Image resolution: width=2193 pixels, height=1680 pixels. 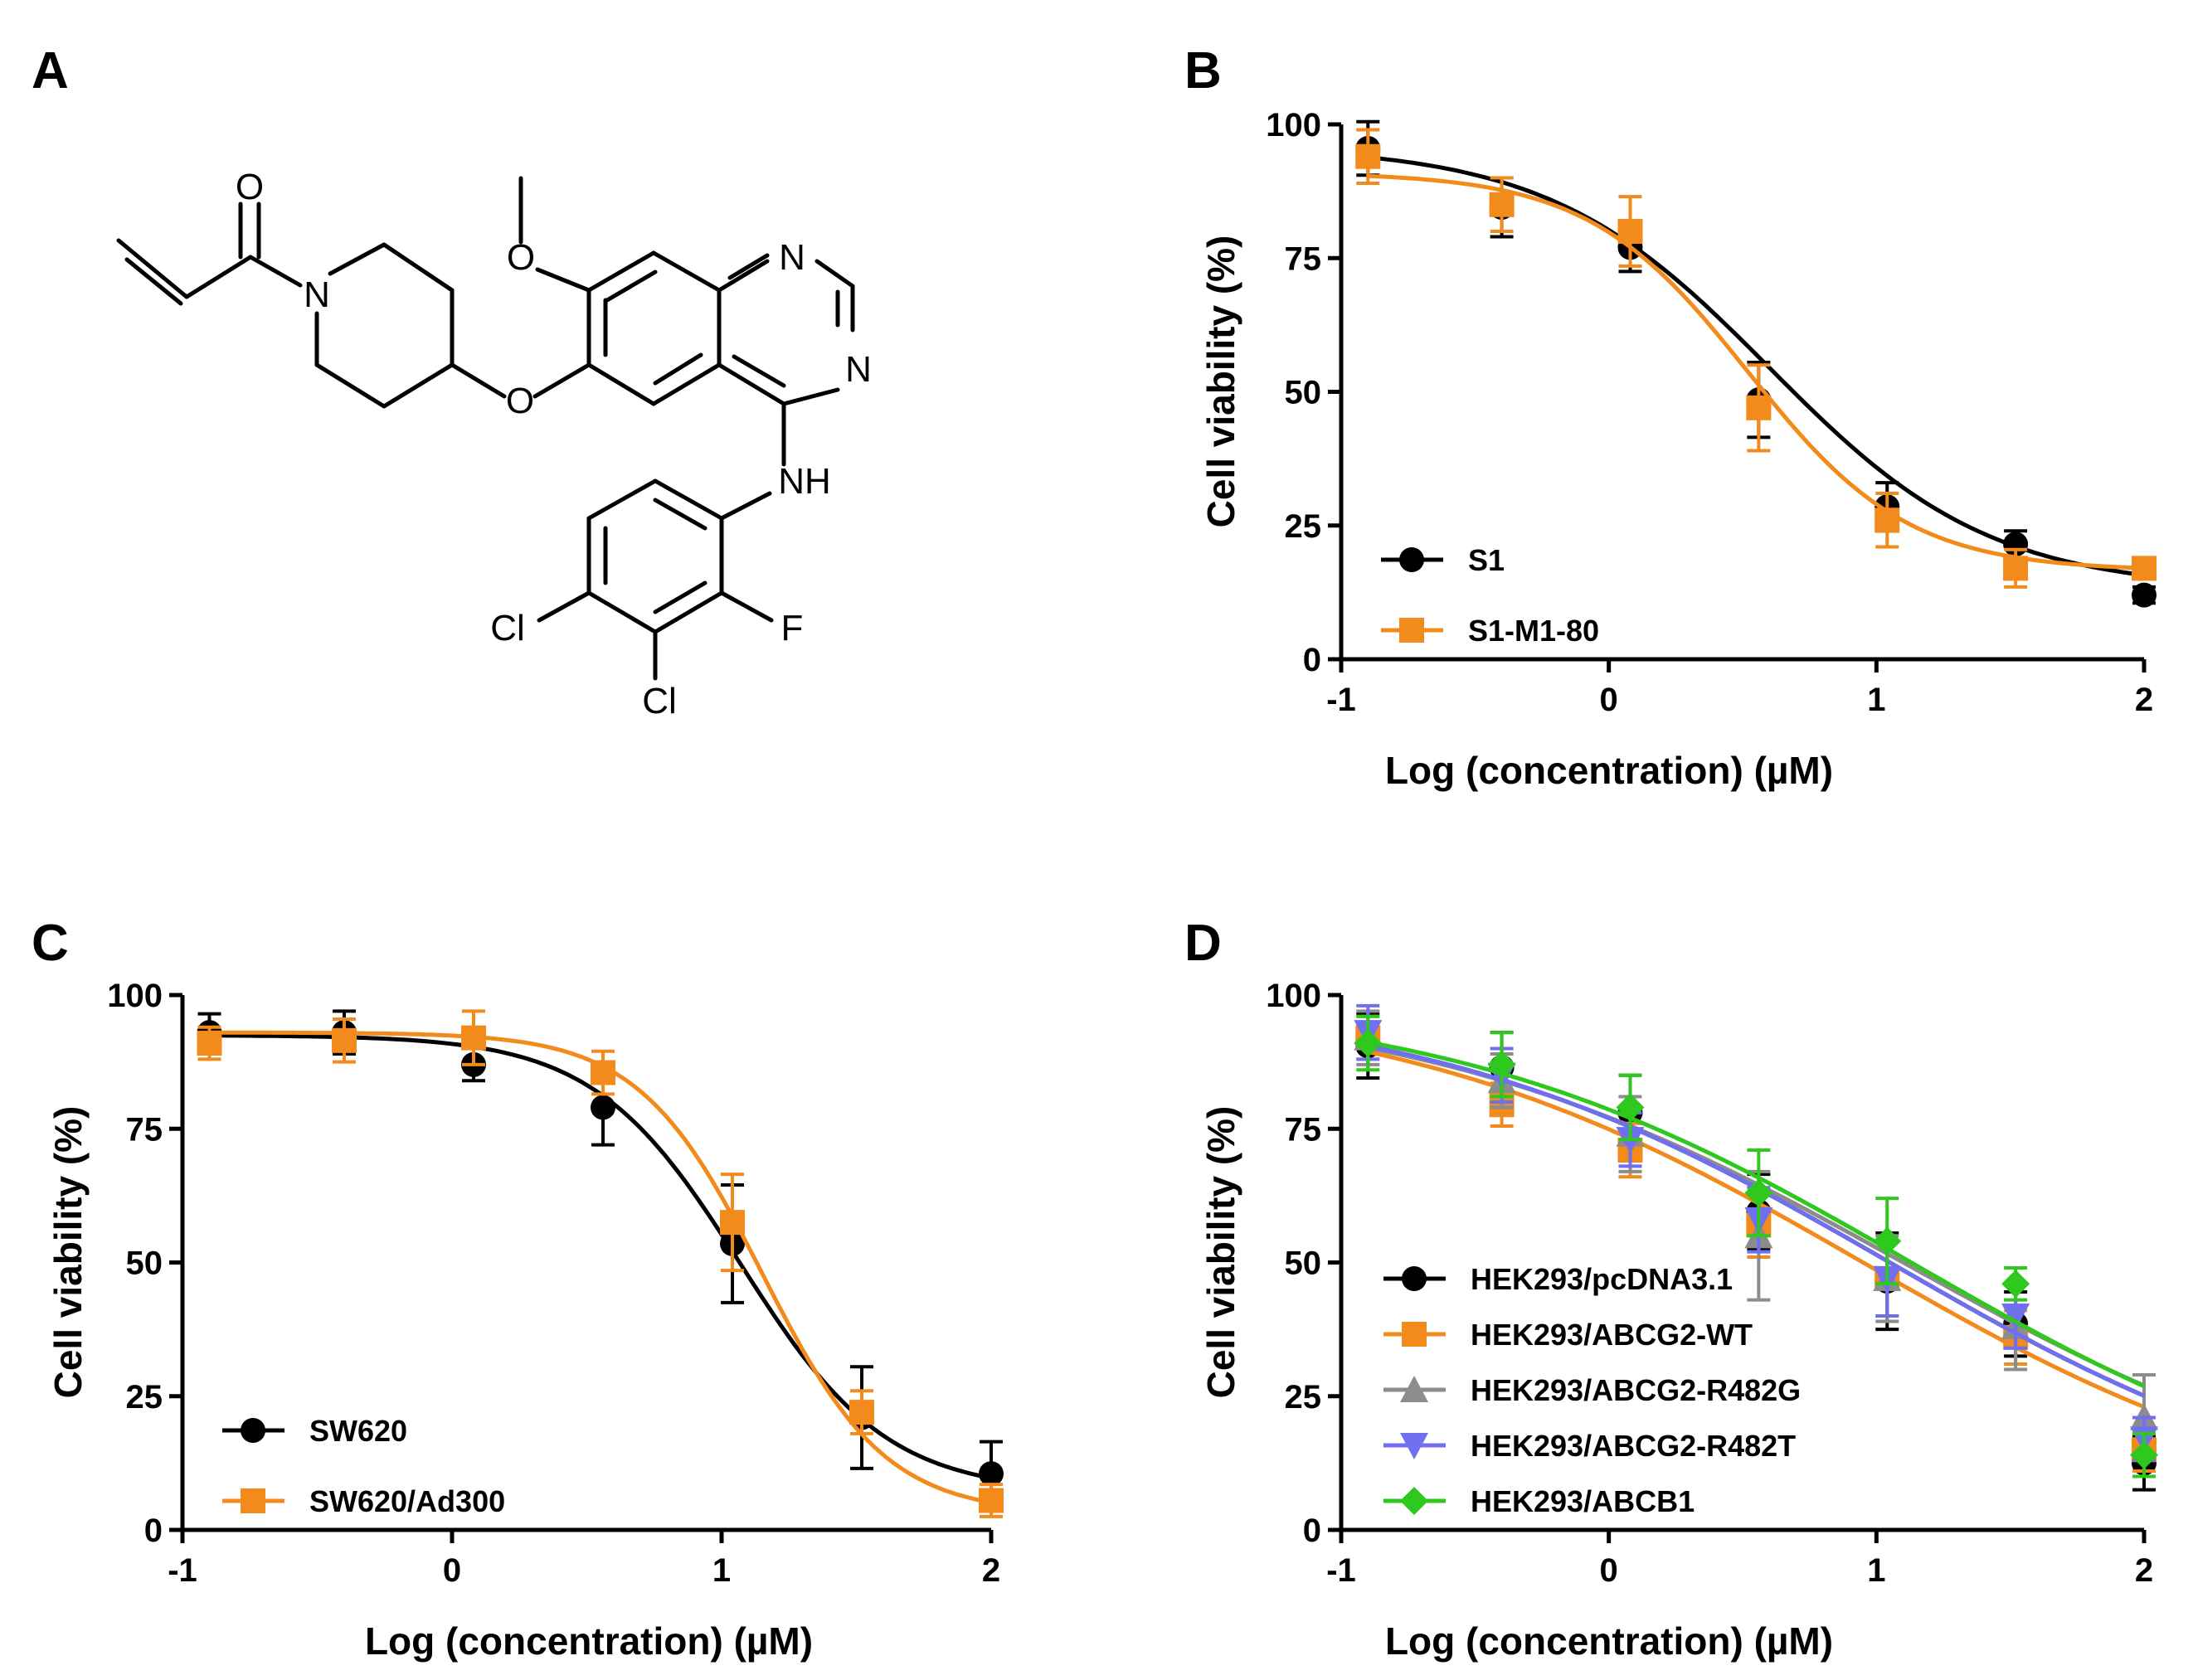 What do you see at coordinates (1636, 1390) in the screenshot?
I see `legend-label: HEK293/ABCG2-R482G` at bounding box center [1636, 1390].